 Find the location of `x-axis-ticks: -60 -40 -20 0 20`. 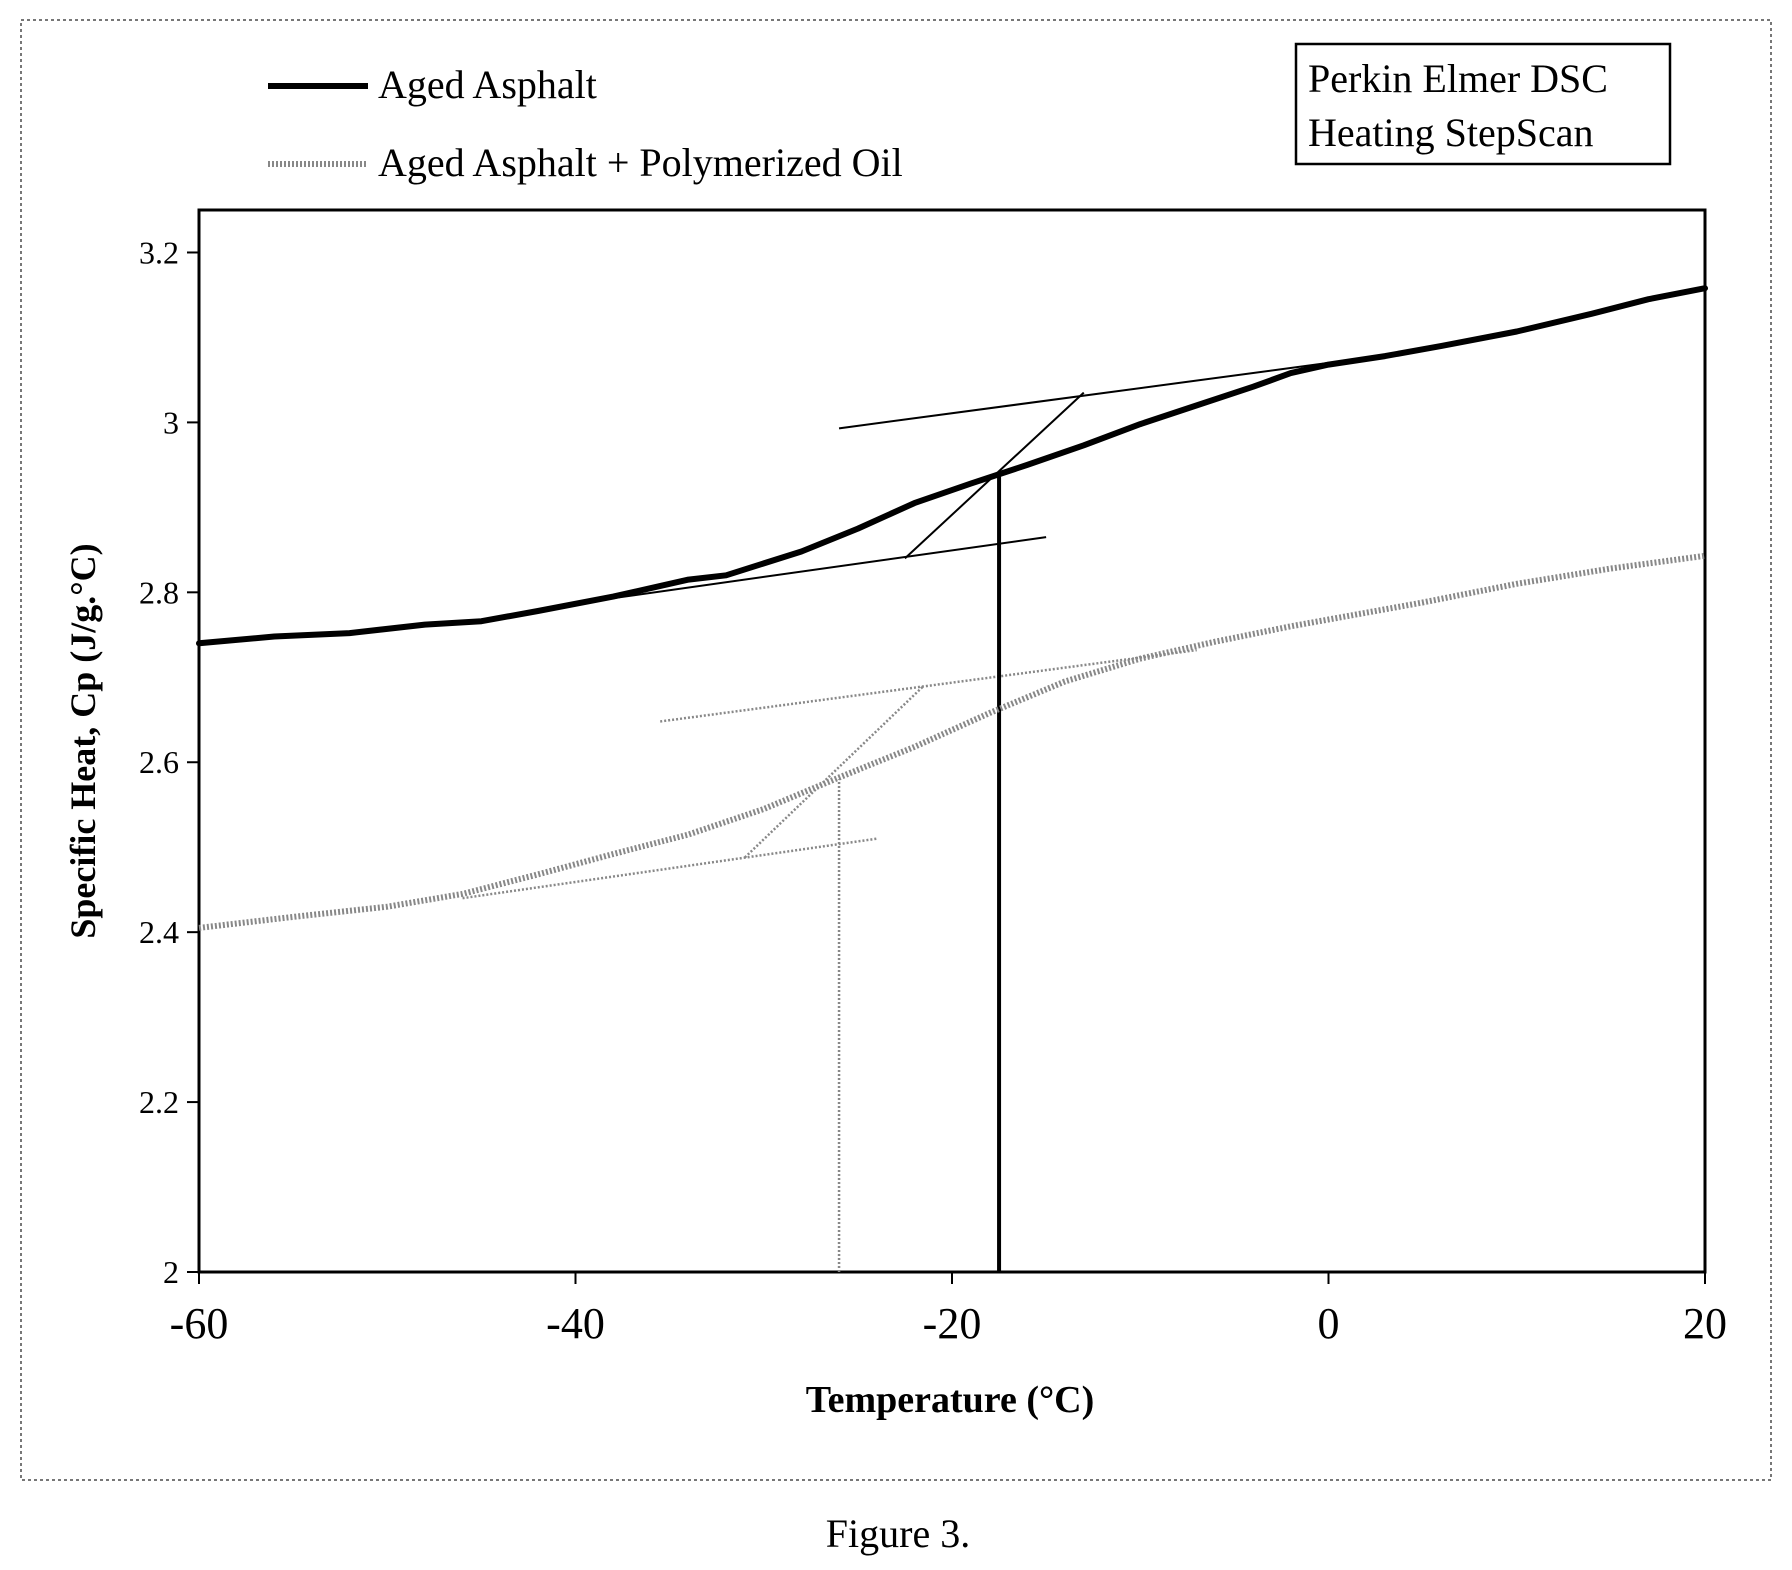

x-axis-ticks: -60 -40 -20 0 20 is located at coordinates (948, 1310).